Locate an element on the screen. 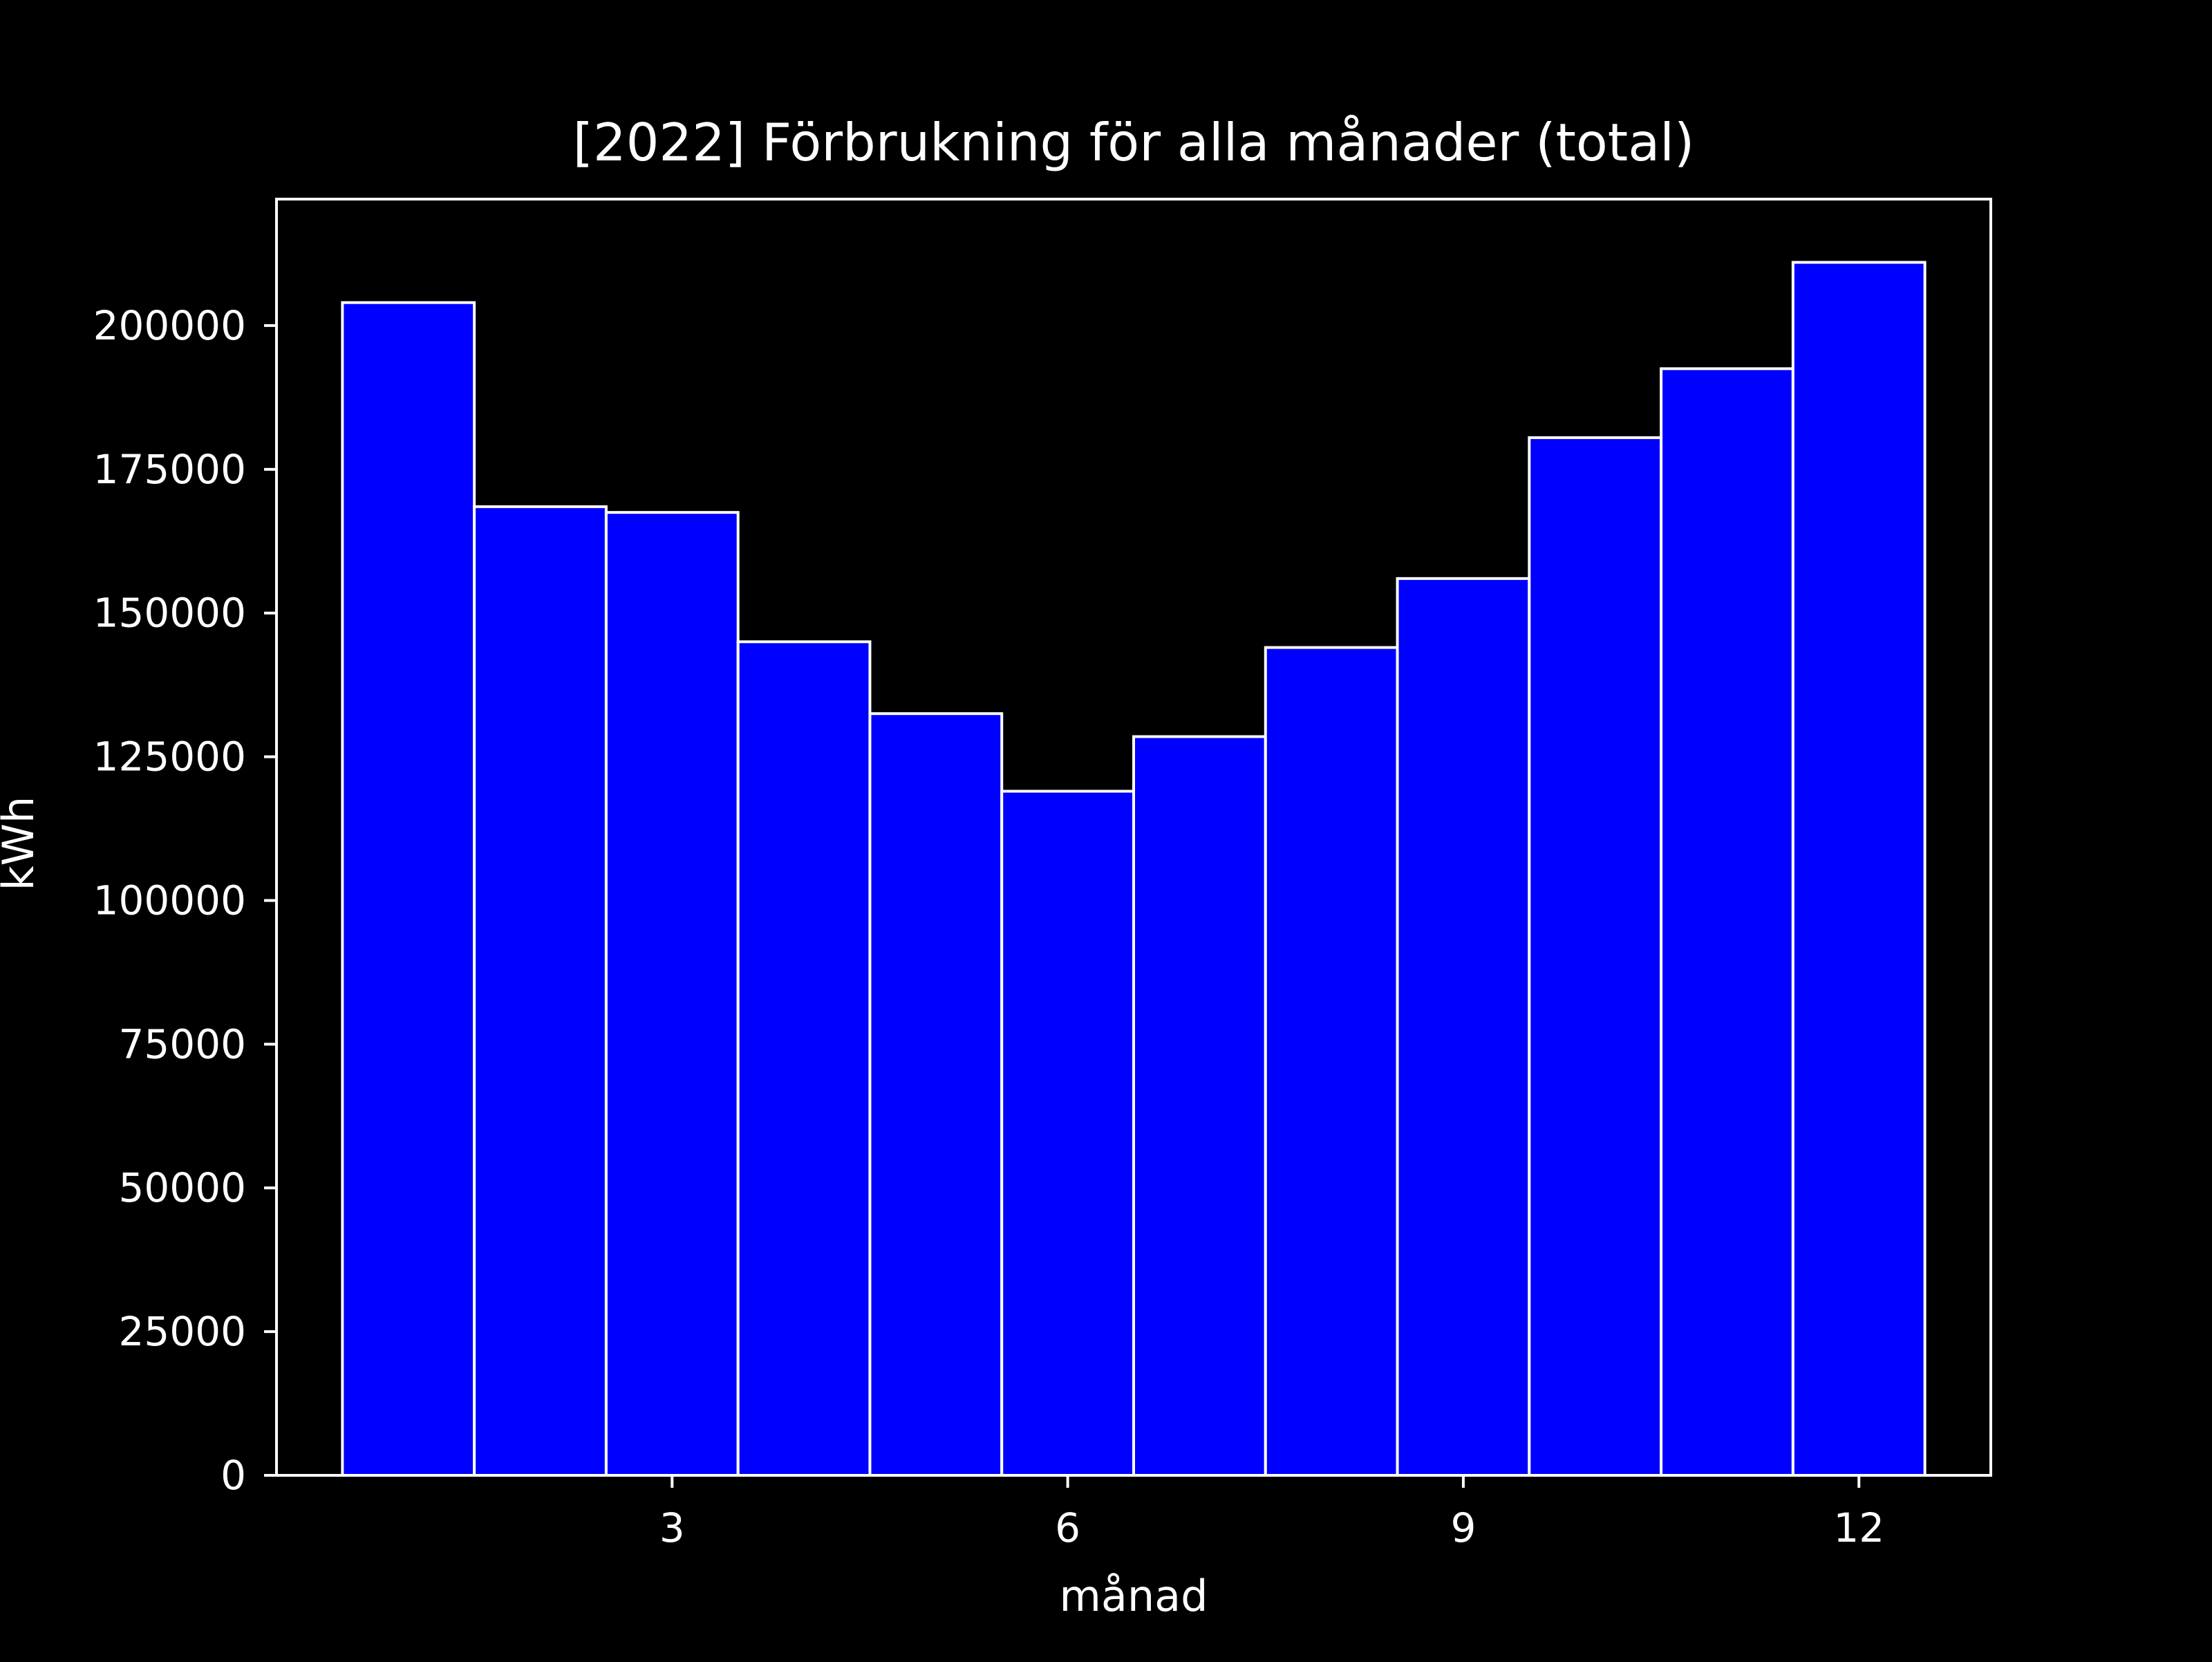 This screenshot has width=2212, height=1662. x-axis-label: månad is located at coordinates (1133, 1596).